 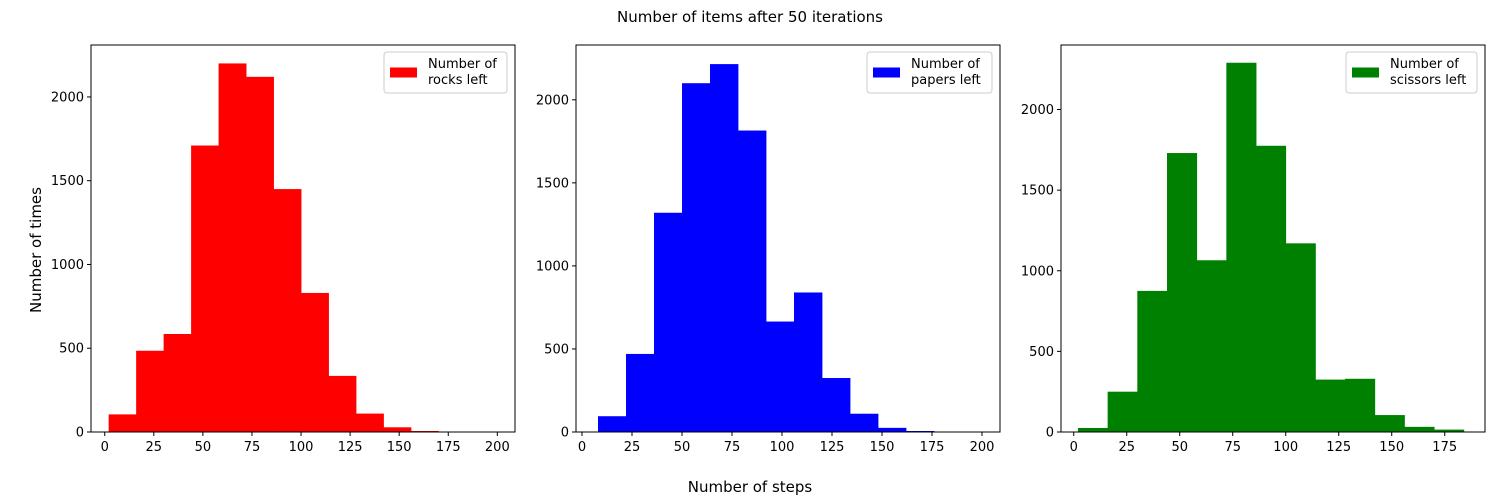 What do you see at coordinates (552, 183) in the screenshot?
I see `papers-y-tick-label: 1500` at bounding box center [552, 183].